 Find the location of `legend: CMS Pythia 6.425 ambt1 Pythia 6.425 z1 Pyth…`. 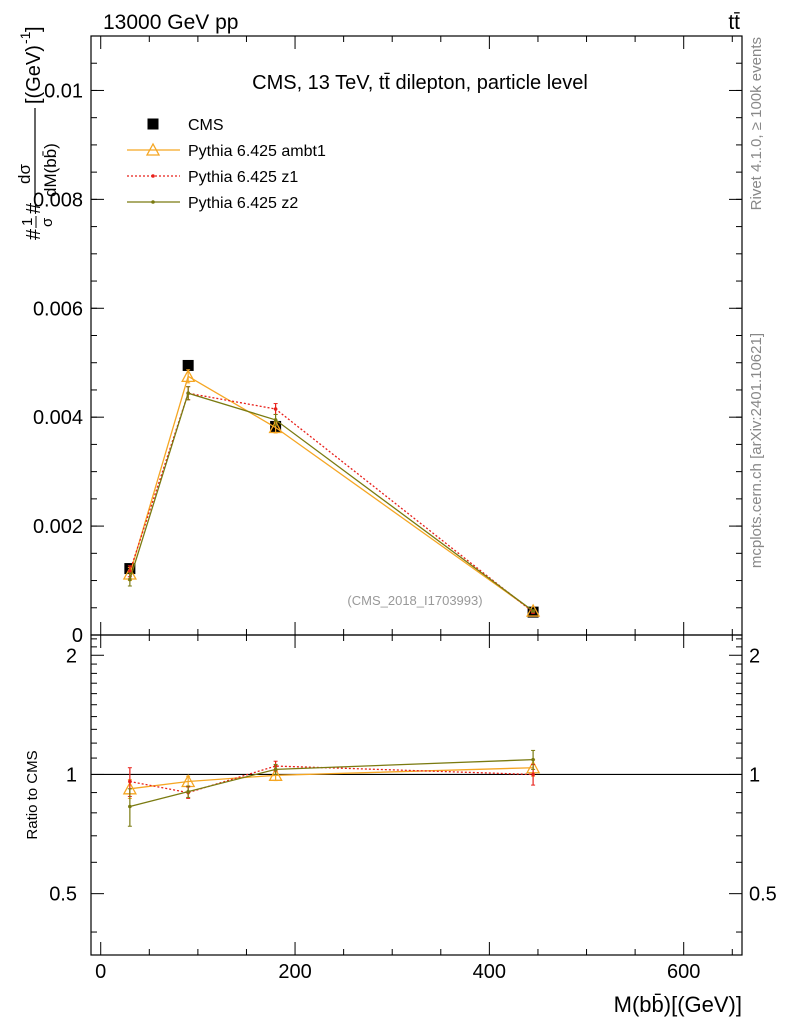

legend: CMS Pythia 6.425 ambt1 Pythia 6.425 z1 Pyth… is located at coordinates (226, 164).